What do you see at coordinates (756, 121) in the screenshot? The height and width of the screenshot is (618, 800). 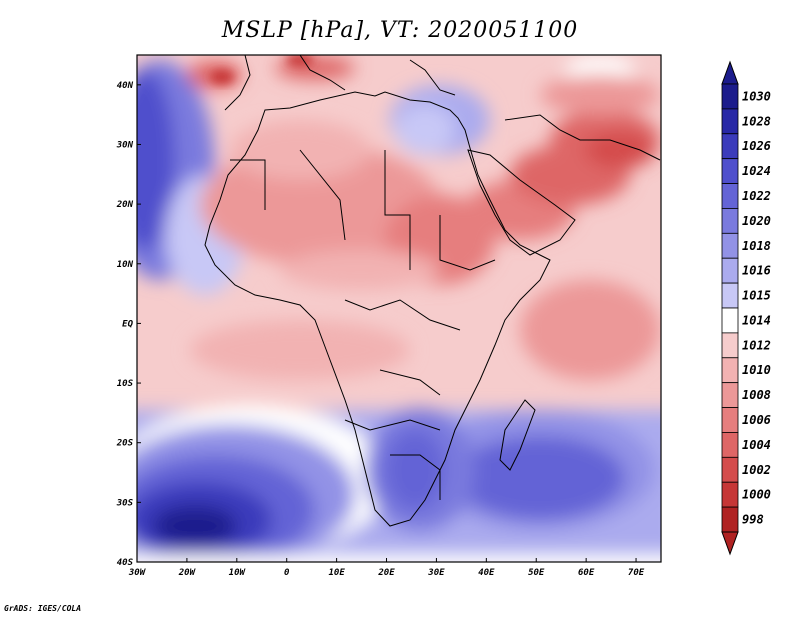 I see `colorbar-label: 1028` at bounding box center [756, 121].